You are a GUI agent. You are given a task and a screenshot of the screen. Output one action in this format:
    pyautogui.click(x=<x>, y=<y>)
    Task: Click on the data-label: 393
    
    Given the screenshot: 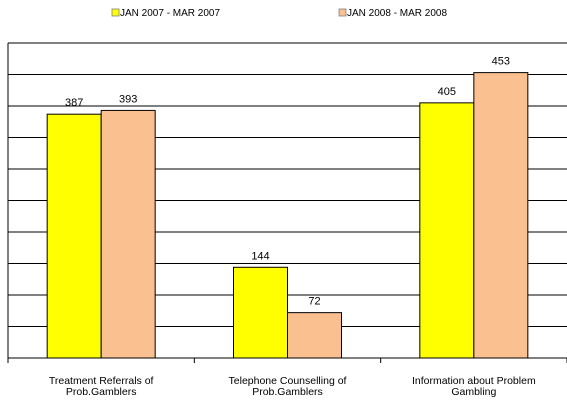 What is the action you would take?
    pyautogui.click(x=128, y=99)
    